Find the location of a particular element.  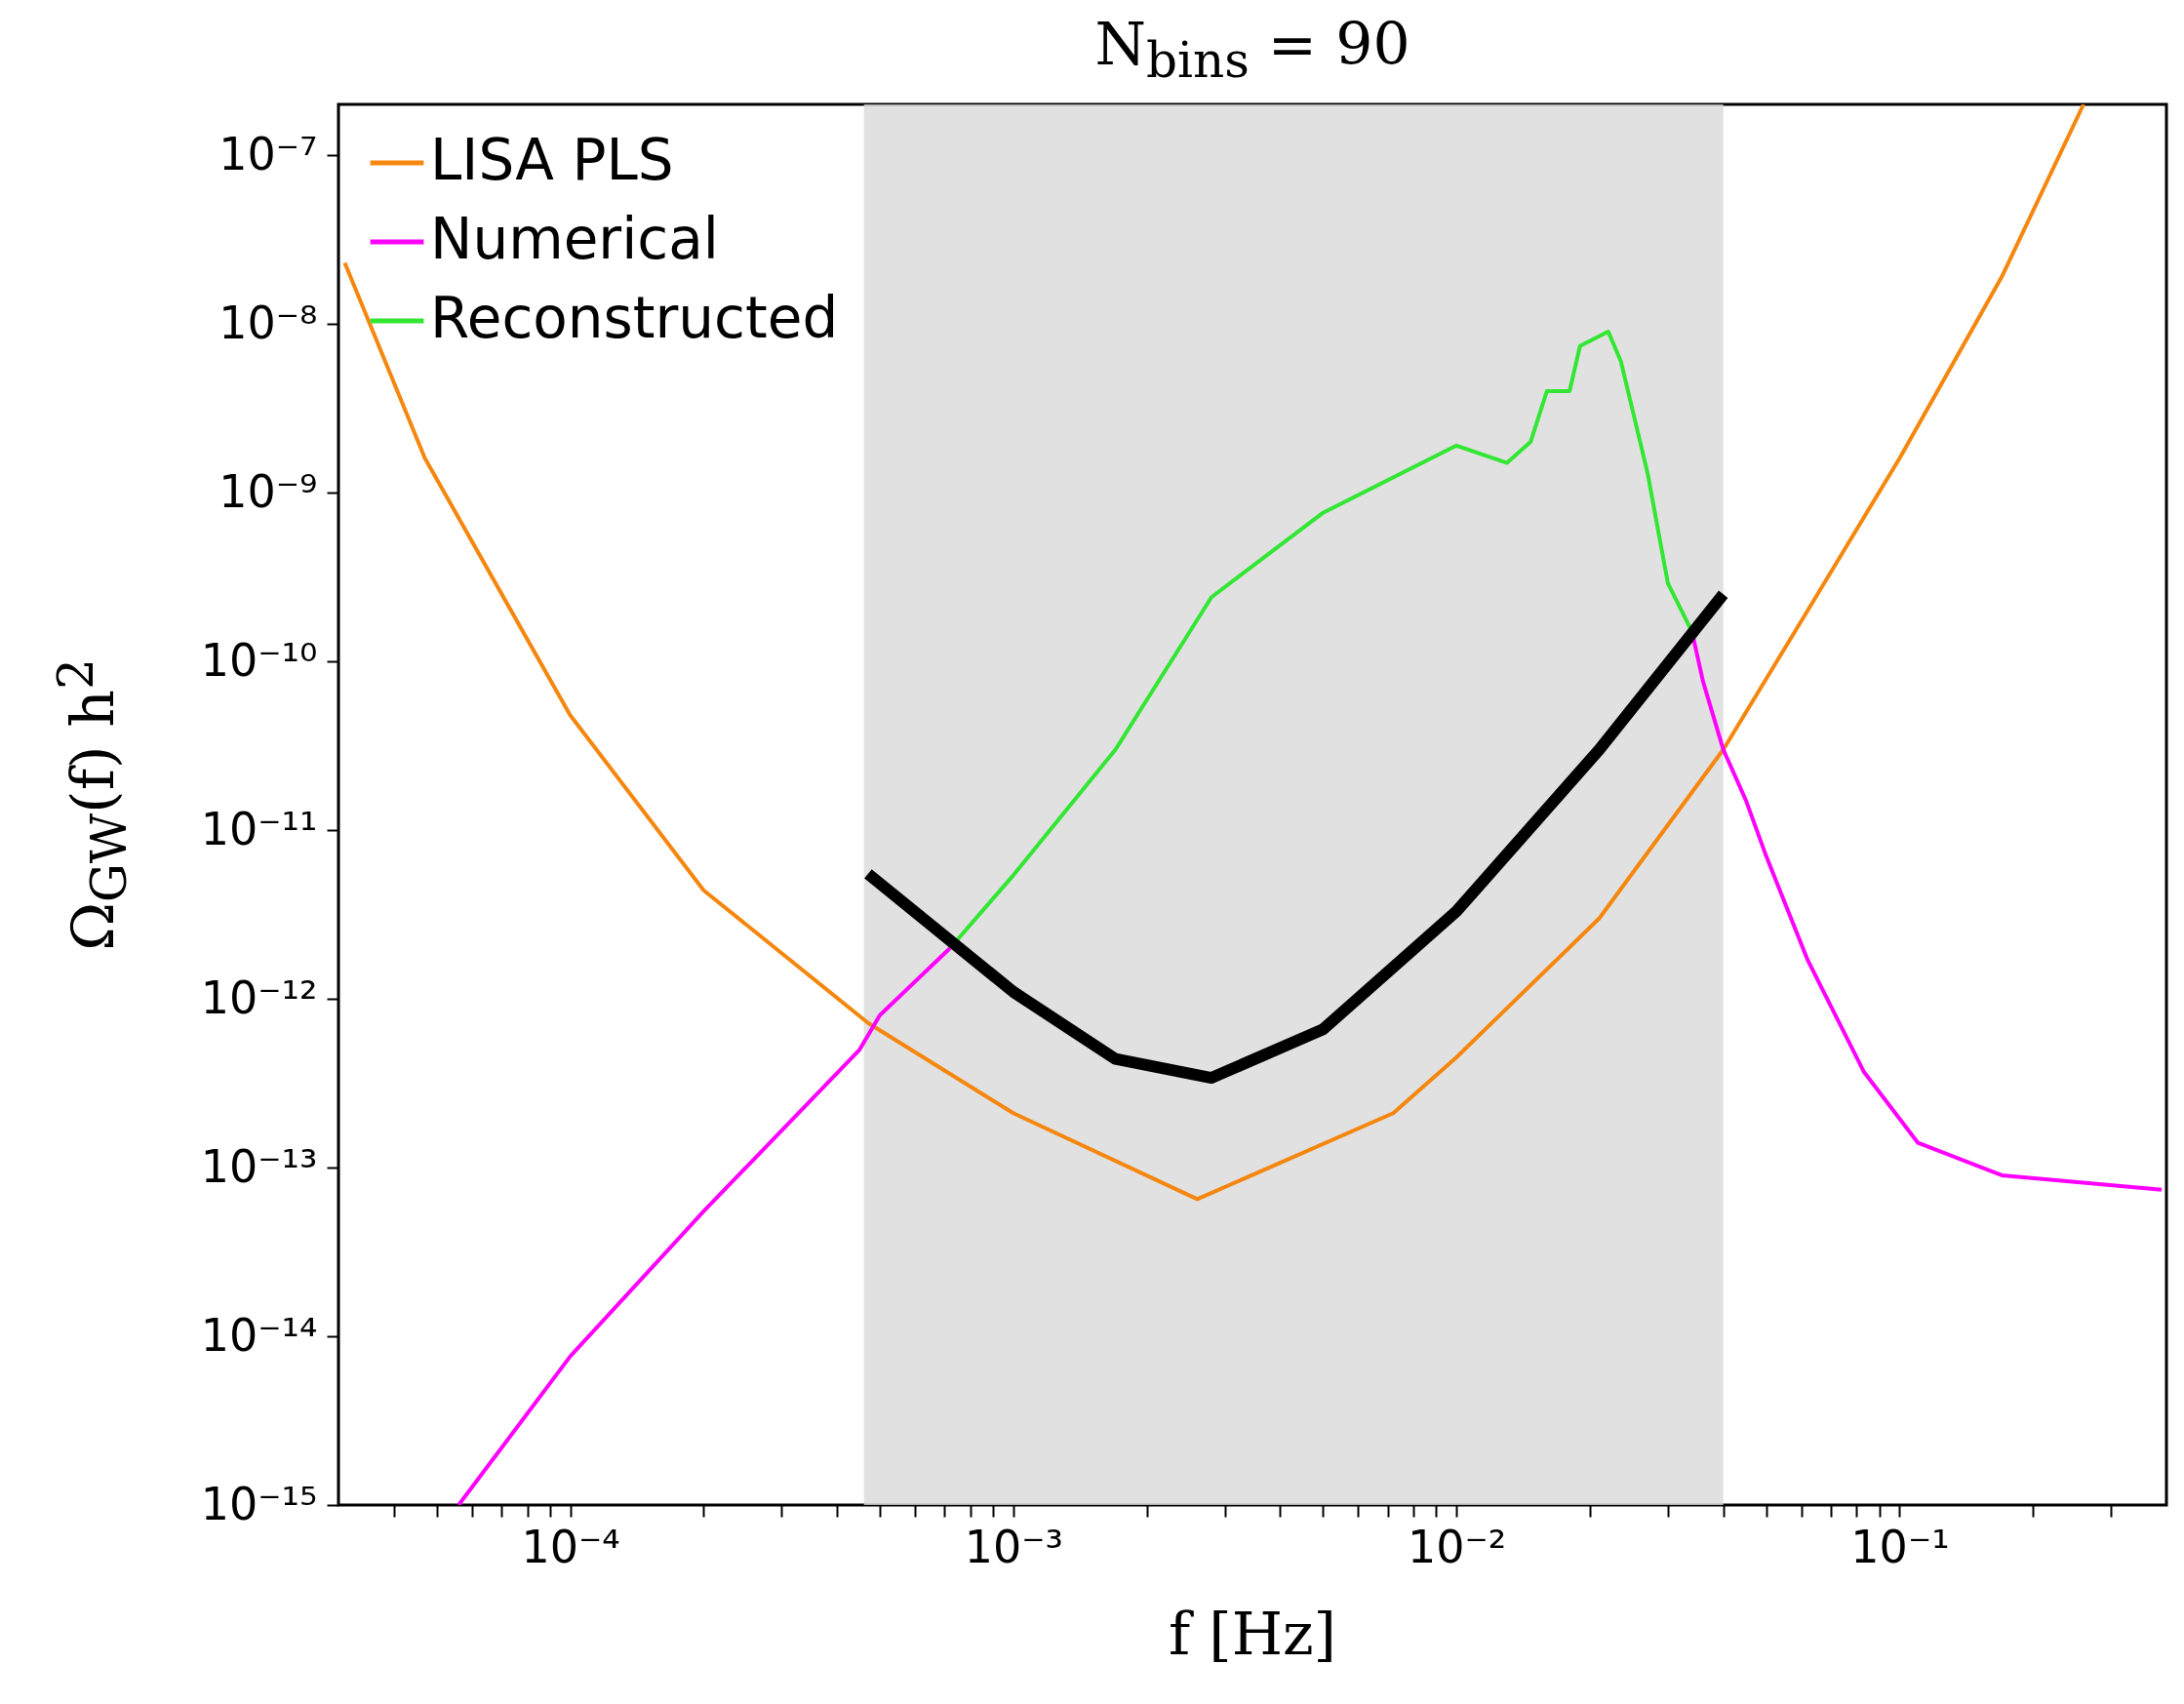

y-tick-label: 10⁻¹⁵ is located at coordinates (259, 1503).